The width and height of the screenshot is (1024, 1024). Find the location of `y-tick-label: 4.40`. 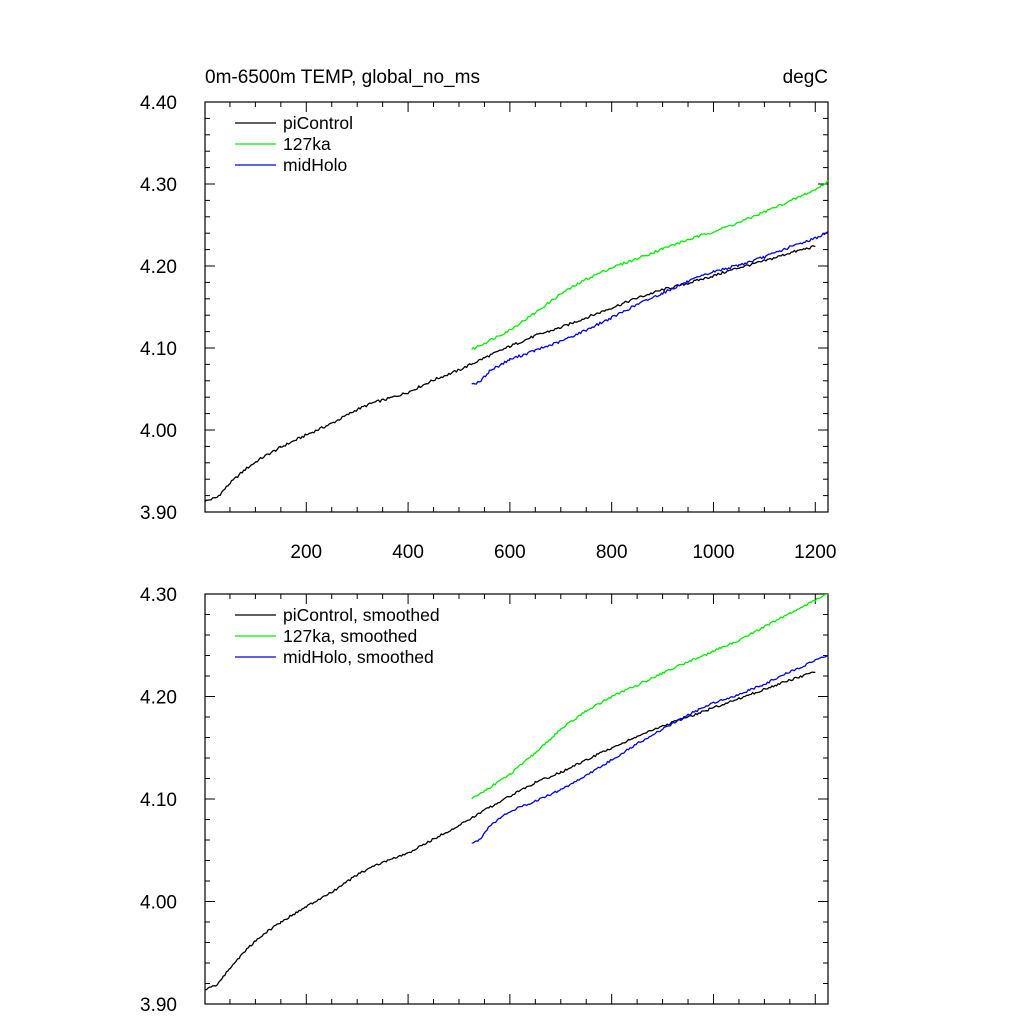

y-tick-label: 4.40 is located at coordinates (158, 103).